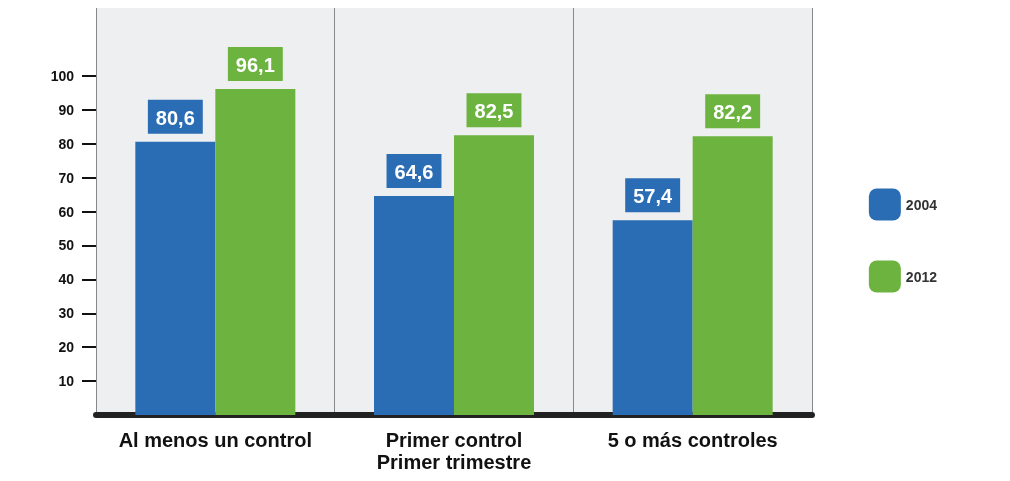  I want to click on x-tick-label: Al menos un control, so click(215, 440).